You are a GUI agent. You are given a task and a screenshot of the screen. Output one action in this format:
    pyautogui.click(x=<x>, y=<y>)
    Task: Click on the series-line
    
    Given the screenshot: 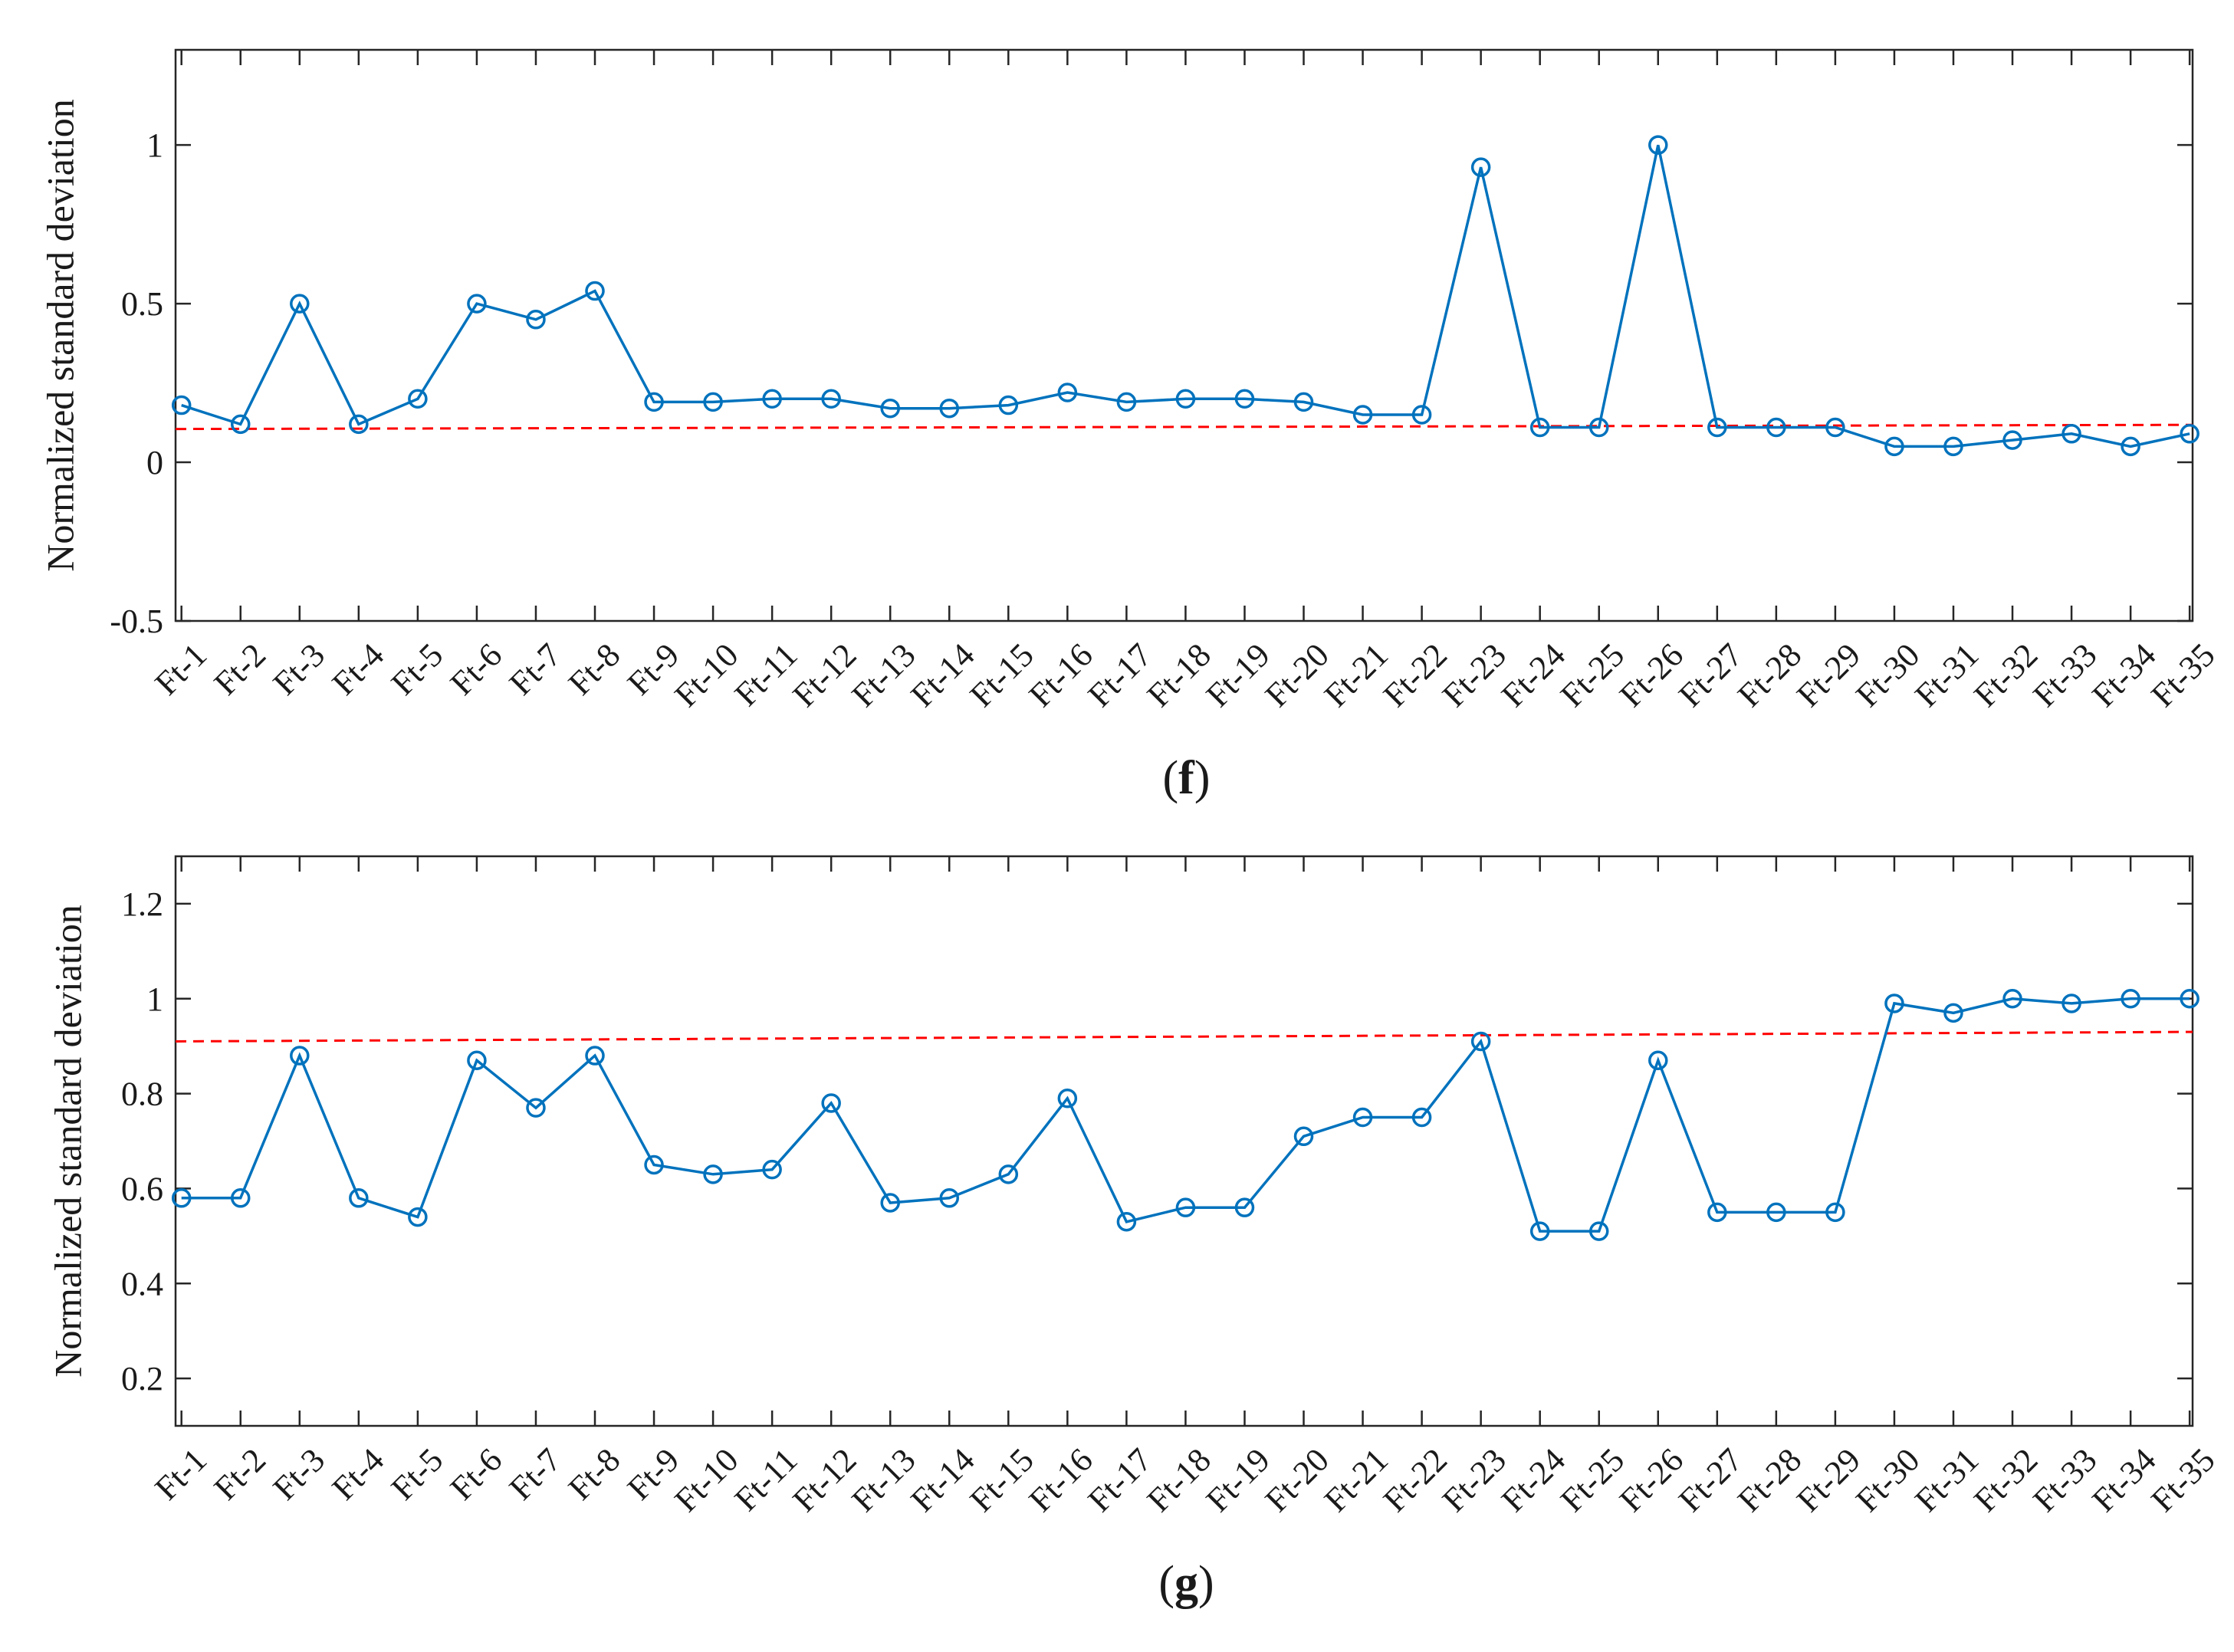 What is the action you would take?
    pyautogui.click(x=1185, y=1115)
    